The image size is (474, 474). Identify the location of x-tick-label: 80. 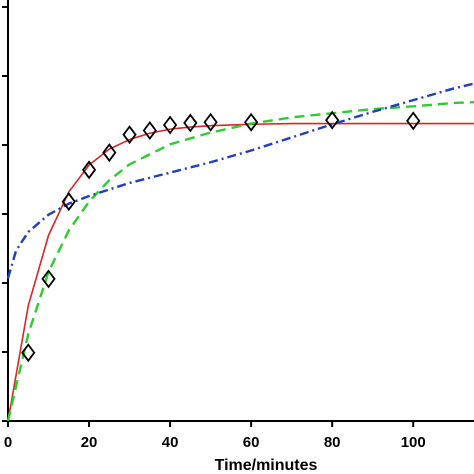
(332, 442).